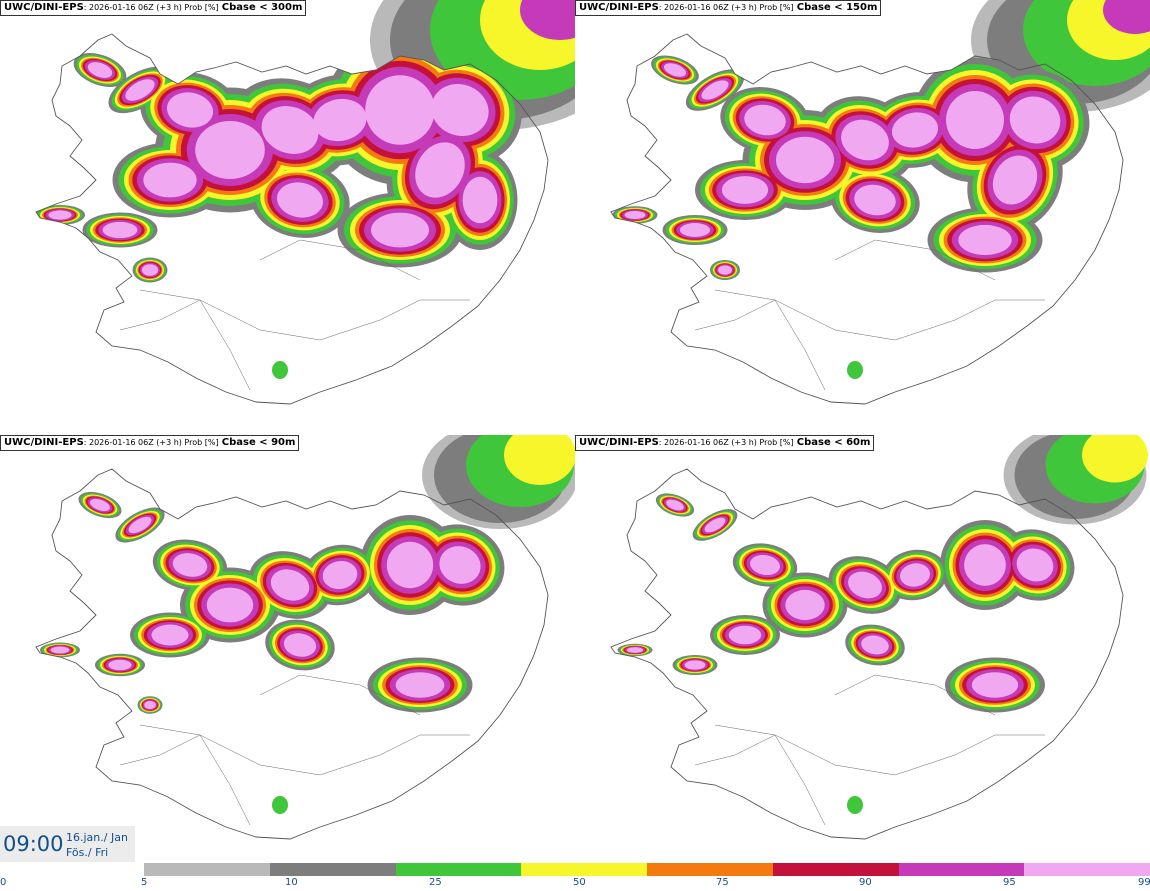  What do you see at coordinates (258, 442) in the screenshot?
I see `field-name: Cbase < 90m` at bounding box center [258, 442].